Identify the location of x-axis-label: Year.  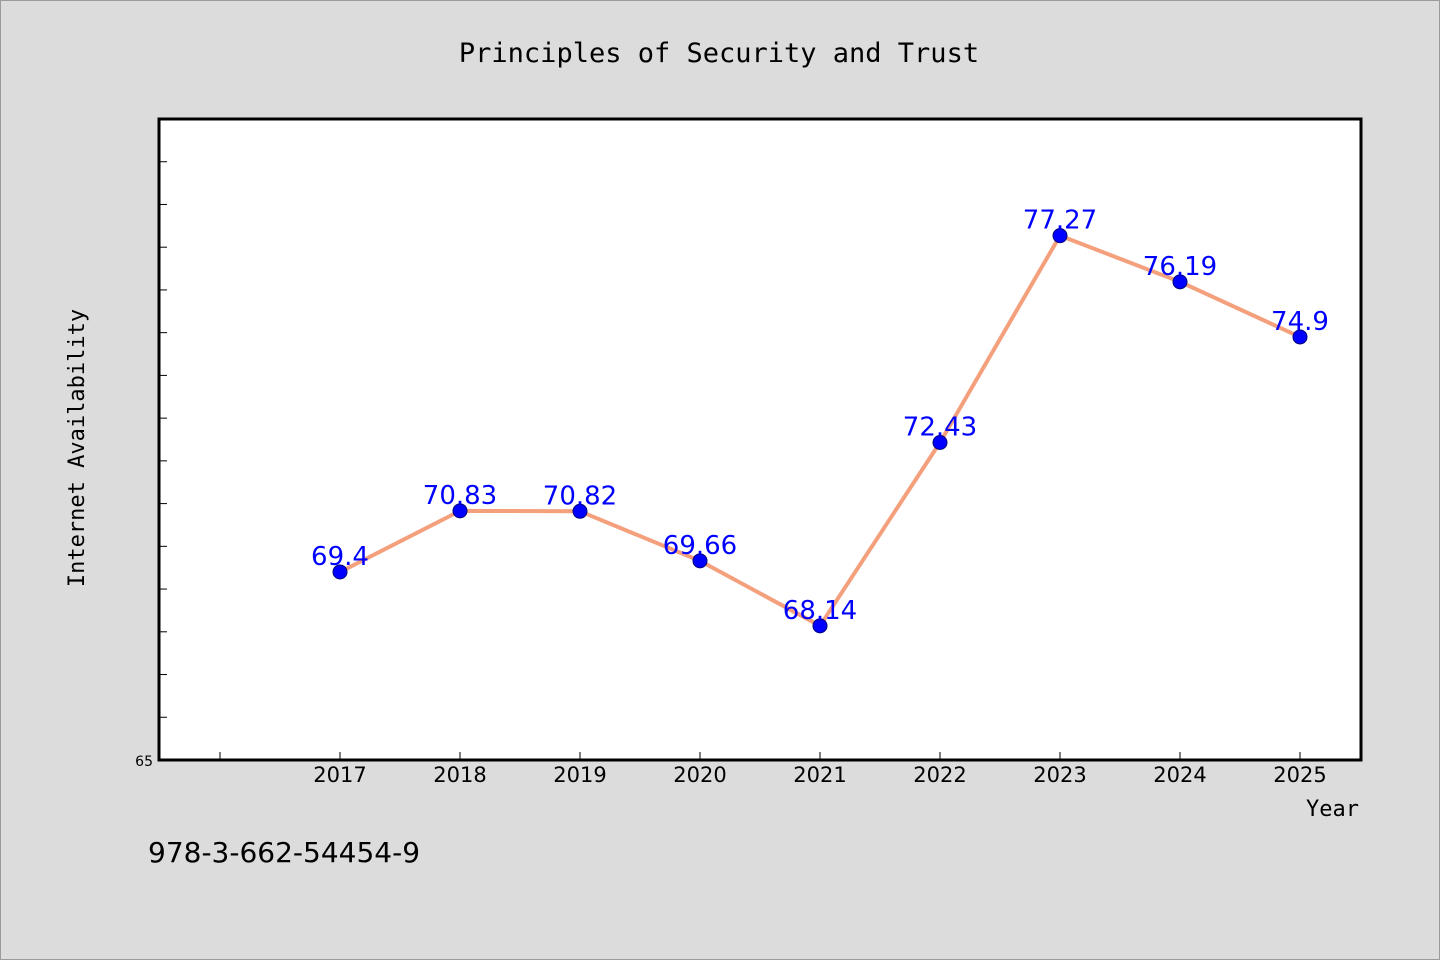
(1332, 809).